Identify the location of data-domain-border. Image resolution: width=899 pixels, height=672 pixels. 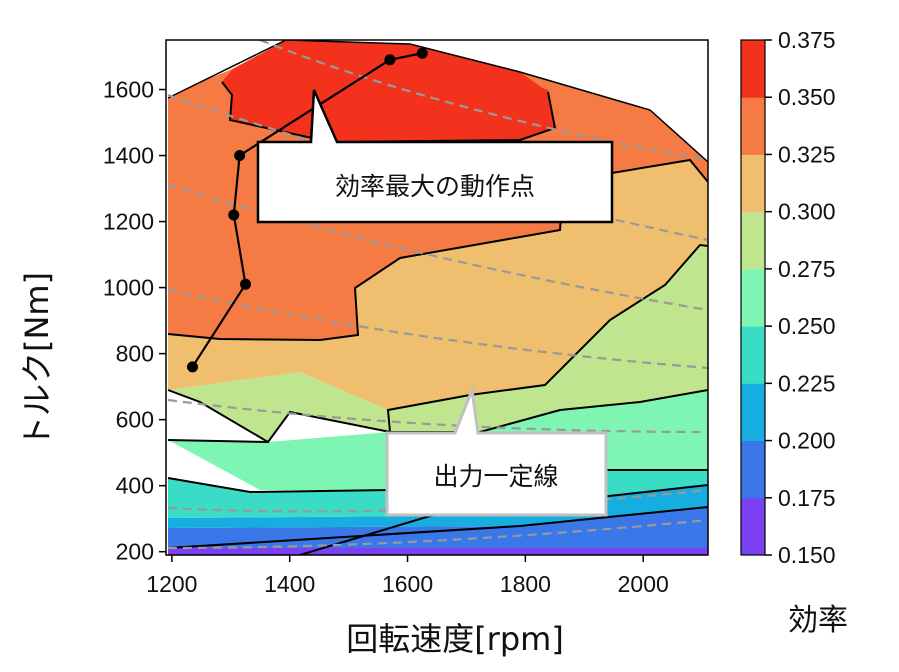
(437, 101).